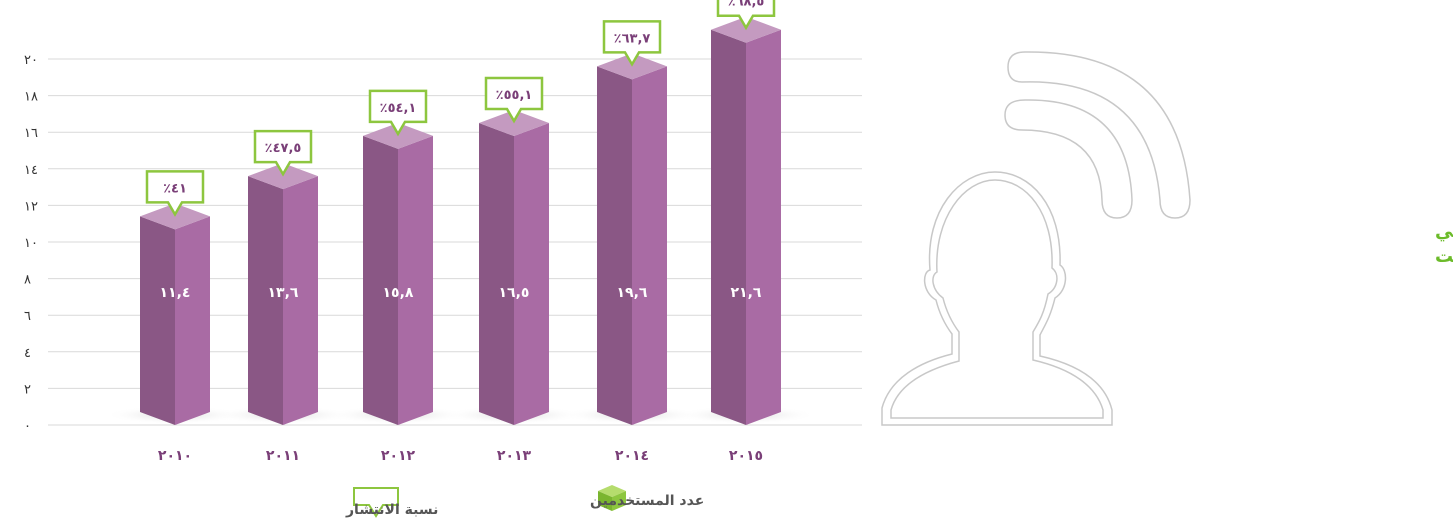 The image size is (1453, 521). Describe the element at coordinates (1444, 231) in the screenshot. I see `chart-title-line-1: إجمالي عدد مستخدمي` at that location.